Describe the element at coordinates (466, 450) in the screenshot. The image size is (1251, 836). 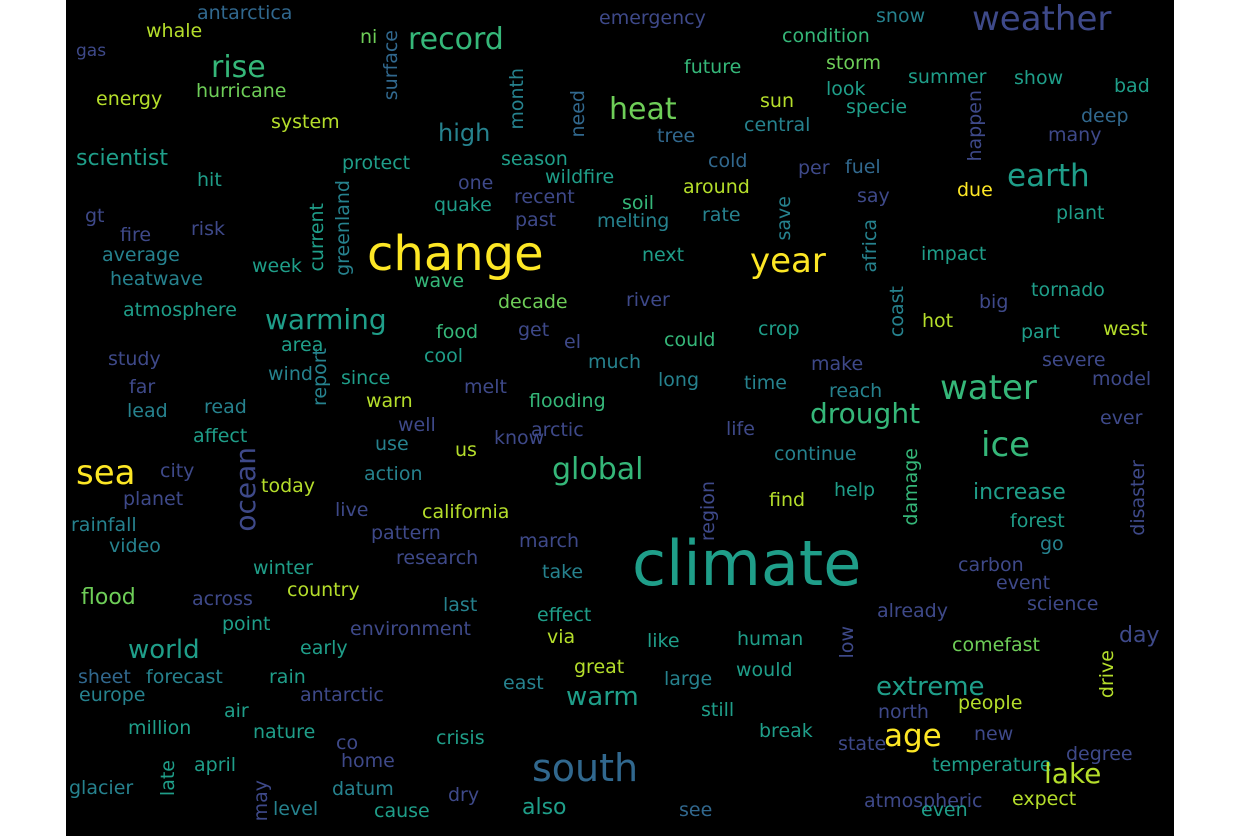
I see `word-us: us` at that location.